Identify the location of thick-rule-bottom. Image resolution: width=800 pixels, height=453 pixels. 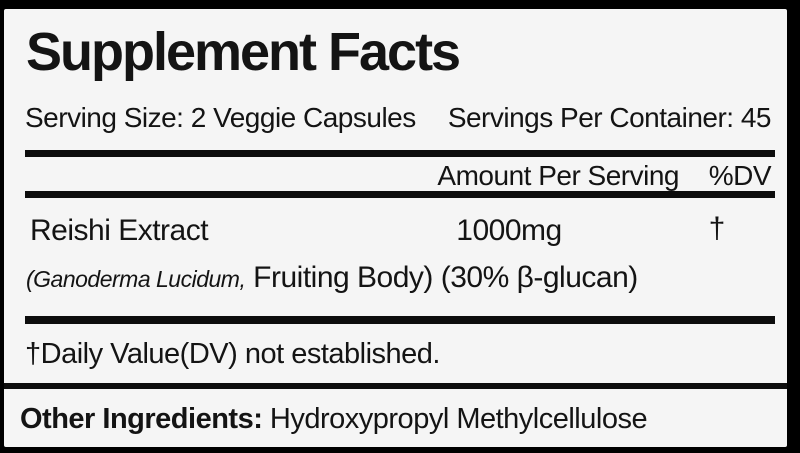
(400, 320).